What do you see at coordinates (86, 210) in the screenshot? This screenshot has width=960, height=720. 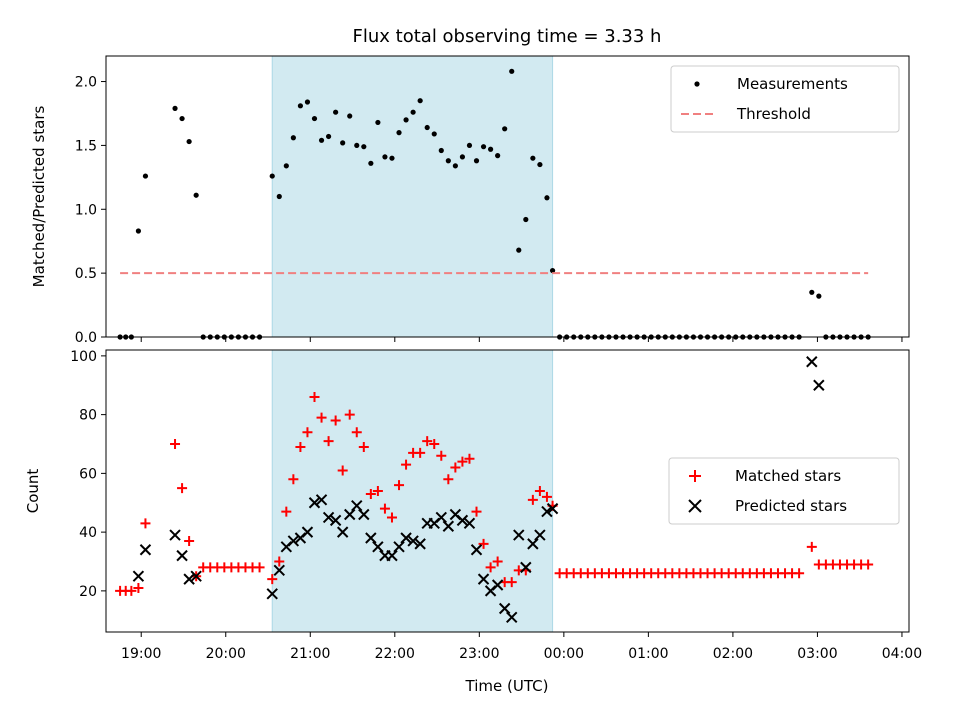 I see `y-tick-label: 1.0` at bounding box center [86, 210].